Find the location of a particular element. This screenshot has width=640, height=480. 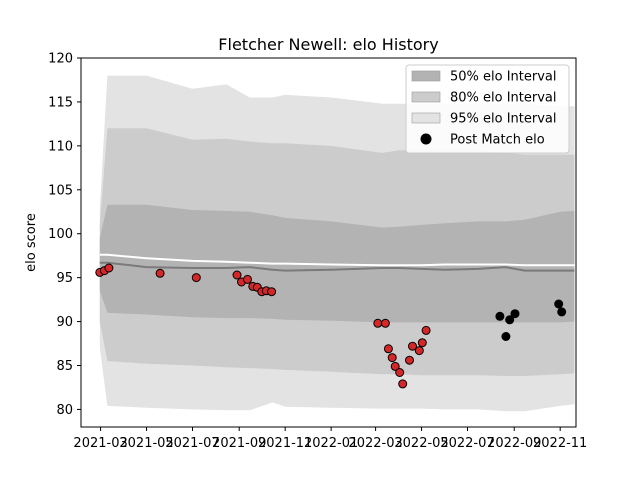

x-tick-label: 2022-09 is located at coordinates (514, 443).